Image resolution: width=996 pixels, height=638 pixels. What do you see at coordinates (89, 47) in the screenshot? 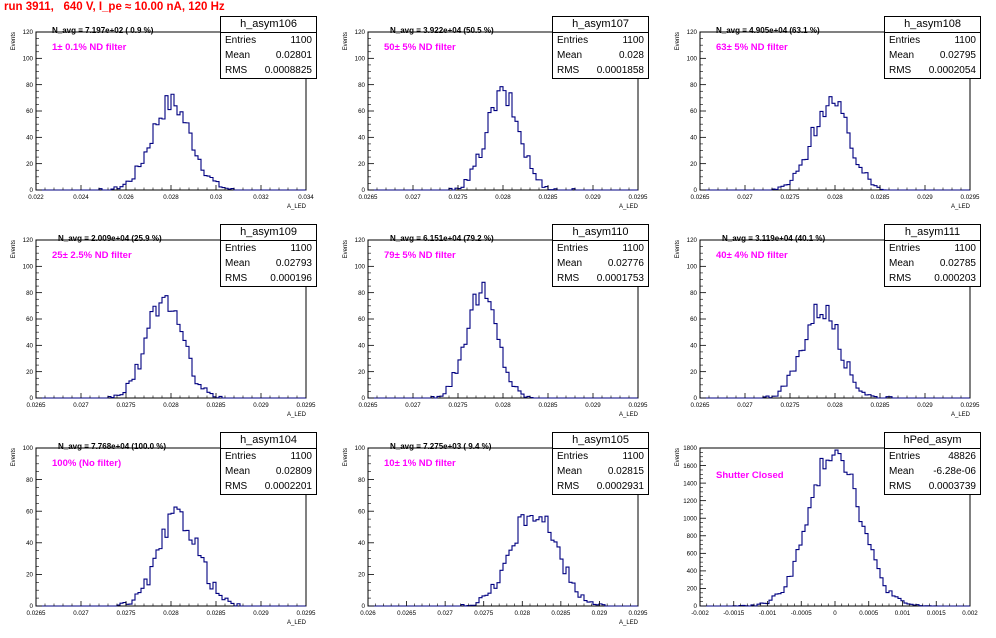
I see `filter-note: 1± 0.1% ND filter` at bounding box center [89, 47].